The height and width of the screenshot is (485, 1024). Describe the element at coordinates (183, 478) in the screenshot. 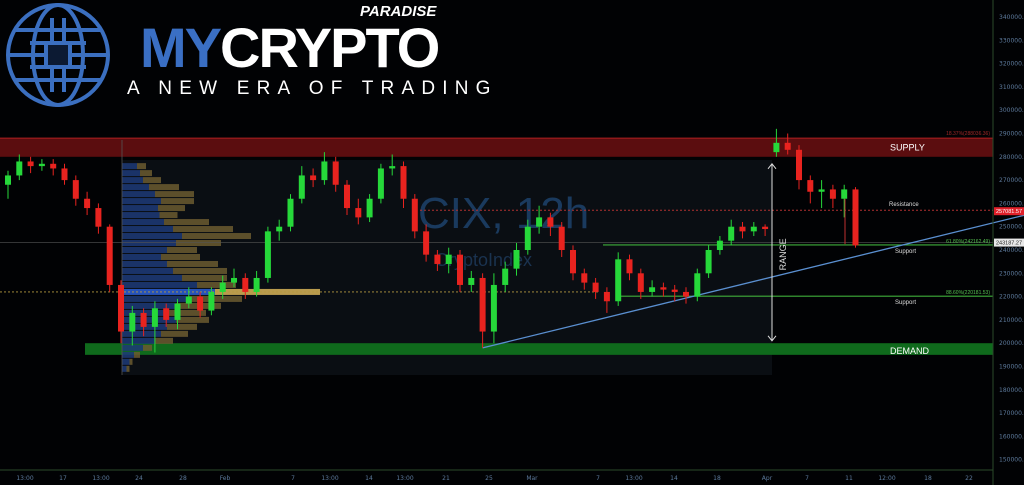

I see `time-tick-label: 28` at that location.